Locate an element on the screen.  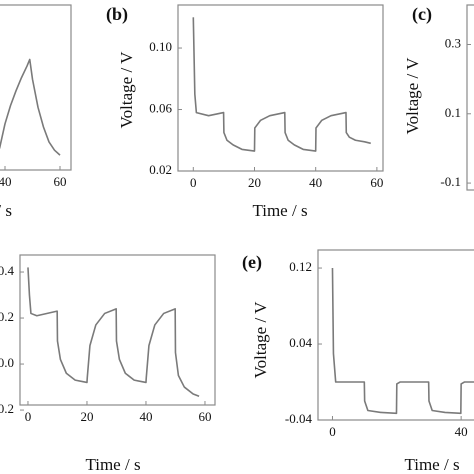
y-tick-label: 0.3 is located at coordinates (453, 42).